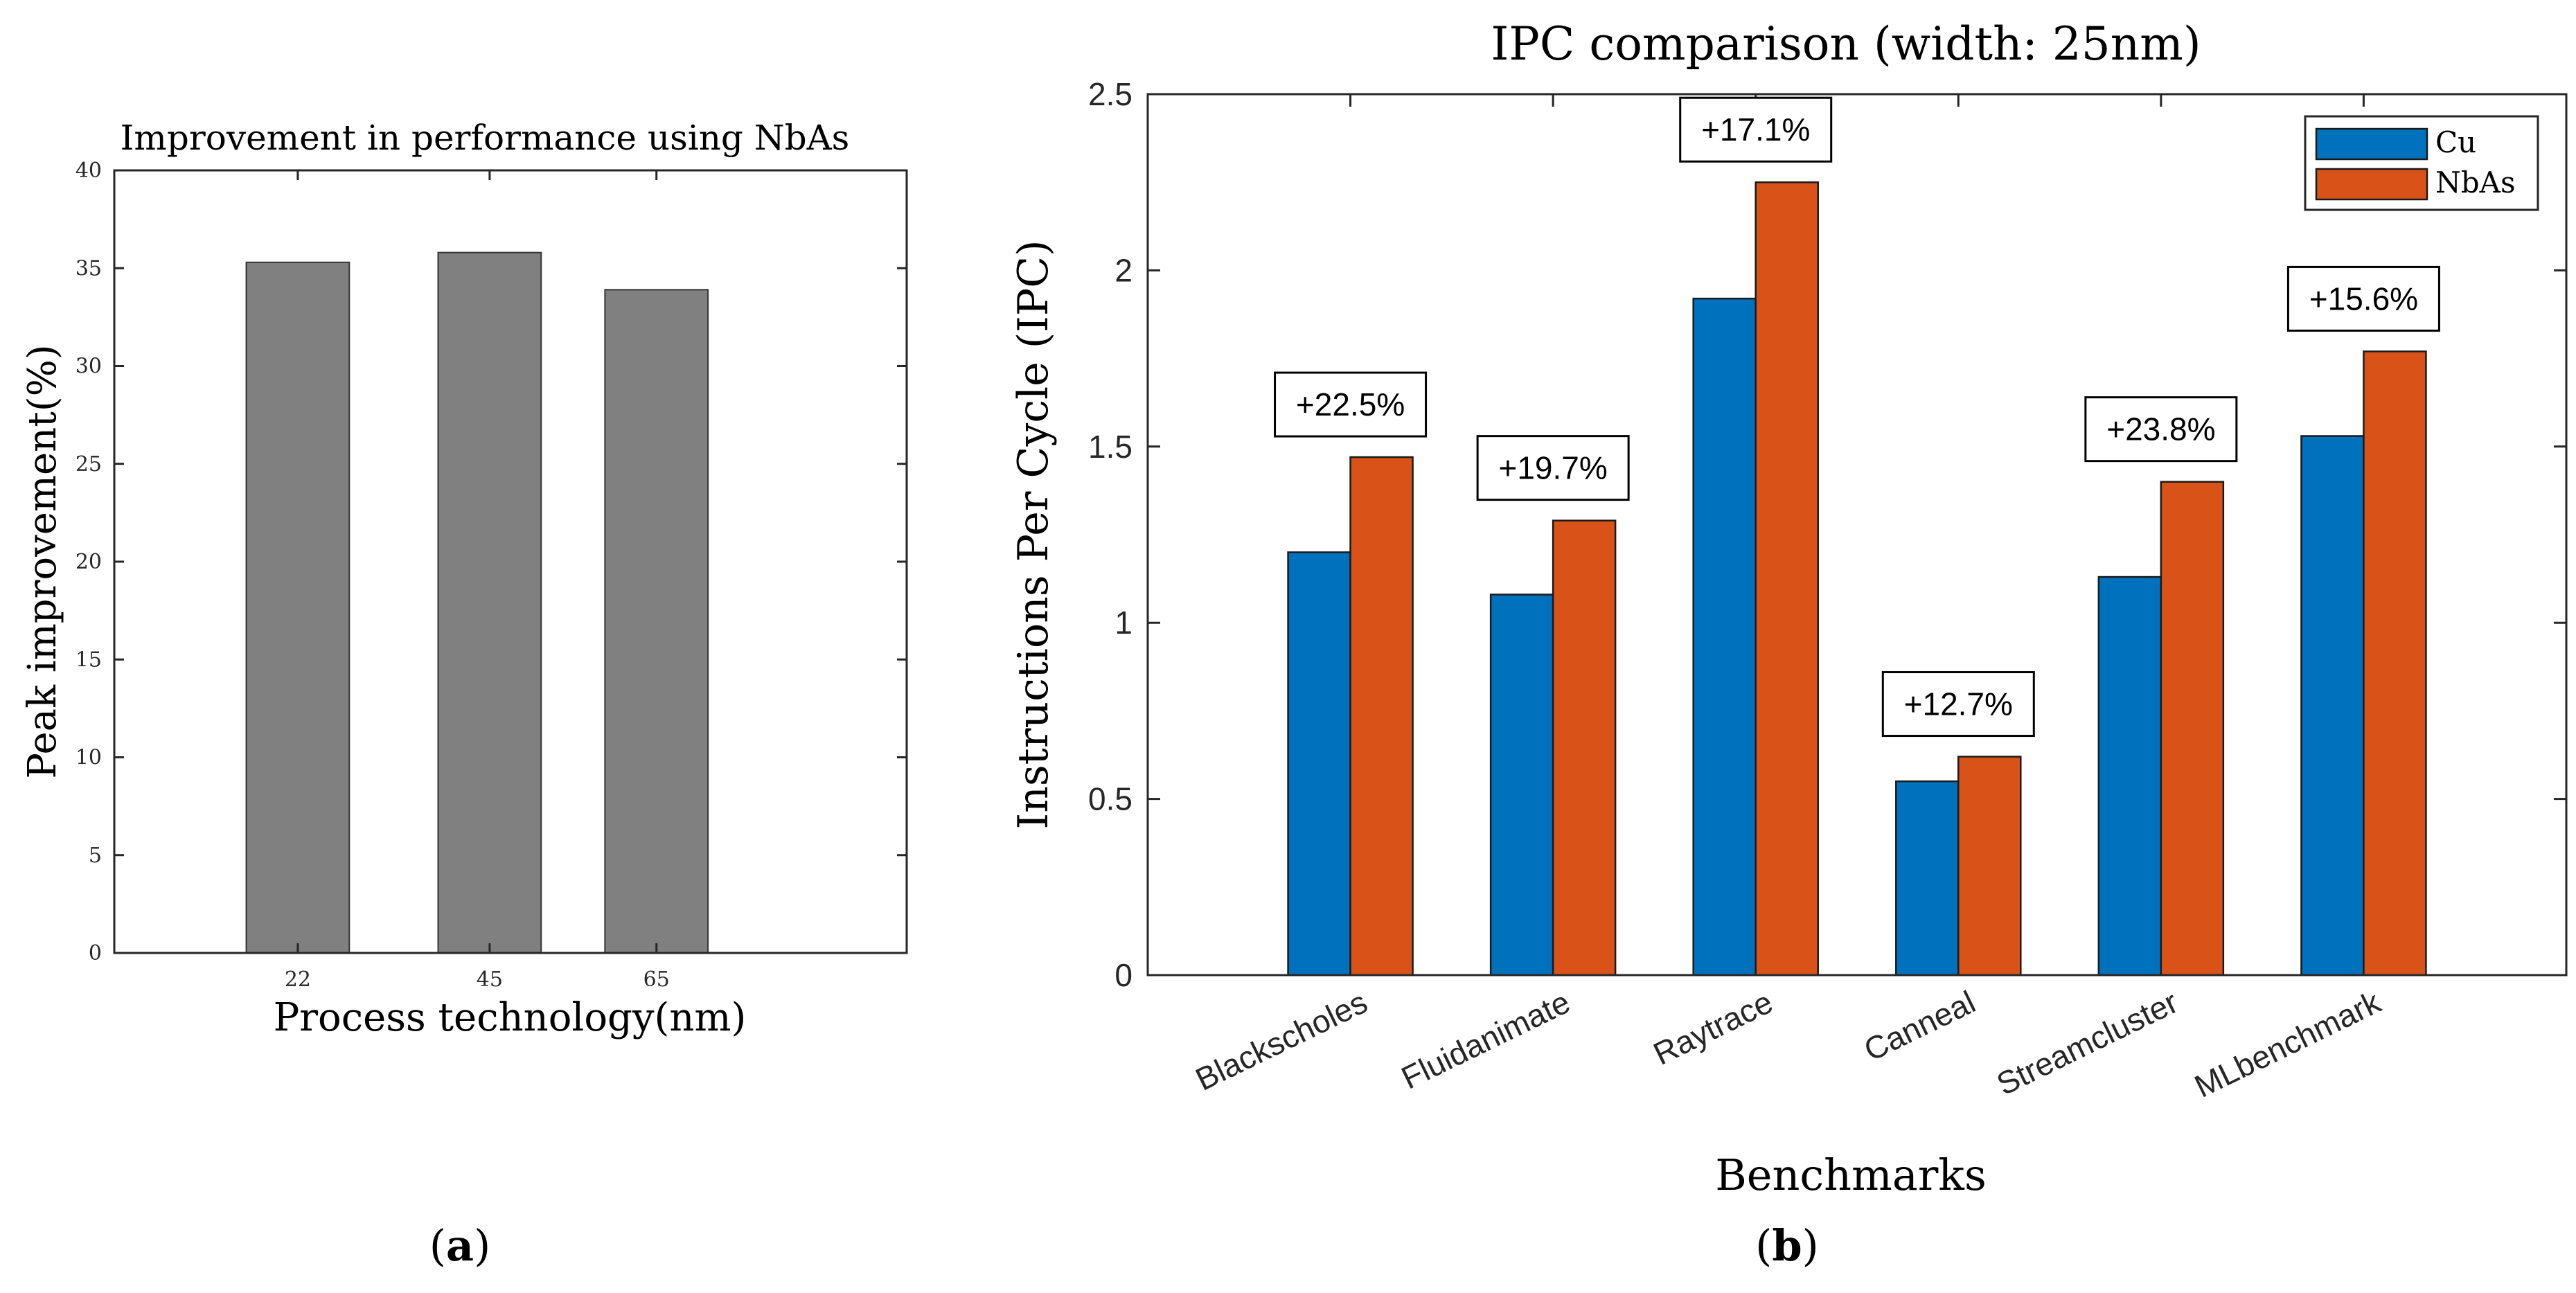 Image resolution: width=2576 pixels, height=1293 pixels. Describe the element at coordinates (1713, 1027) in the screenshot. I see `chart-b-xtick-label: Raytrace` at that location.